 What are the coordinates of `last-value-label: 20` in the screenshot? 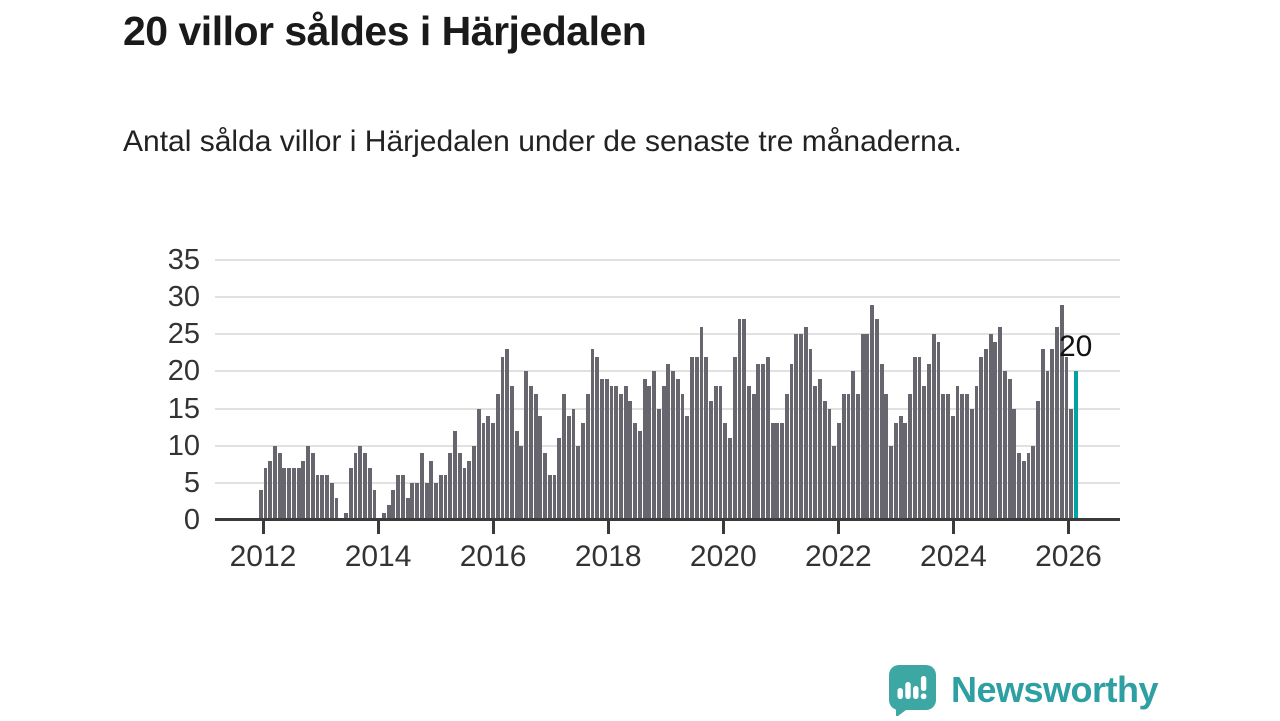 It's located at (1075, 347).